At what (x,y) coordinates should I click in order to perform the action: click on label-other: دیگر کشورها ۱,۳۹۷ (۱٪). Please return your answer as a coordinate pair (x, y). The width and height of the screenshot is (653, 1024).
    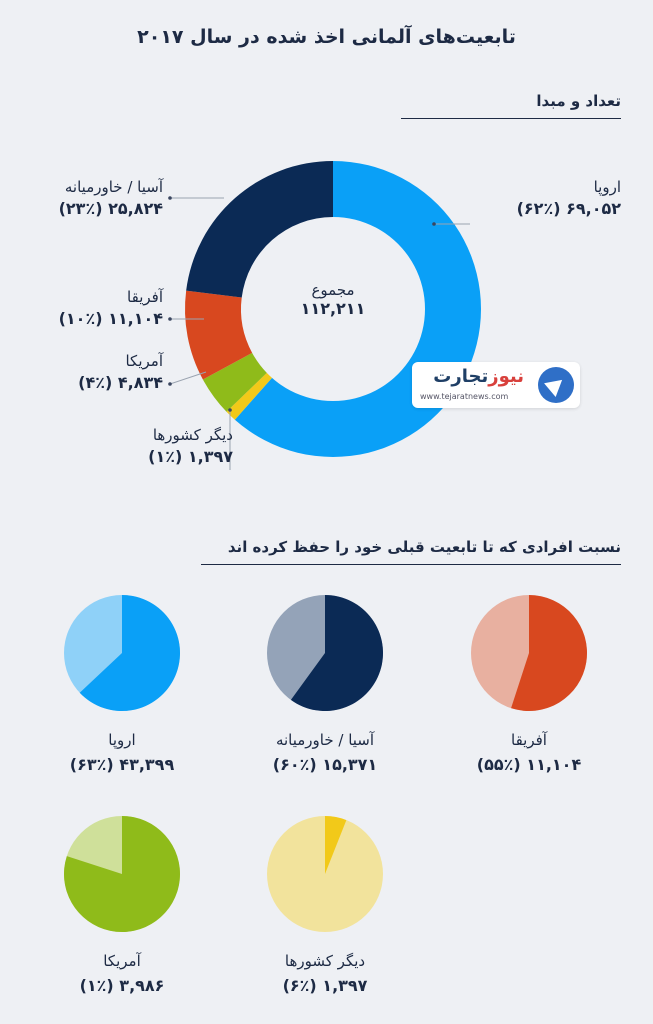
    Looking at the image, I should click on (190, 446).